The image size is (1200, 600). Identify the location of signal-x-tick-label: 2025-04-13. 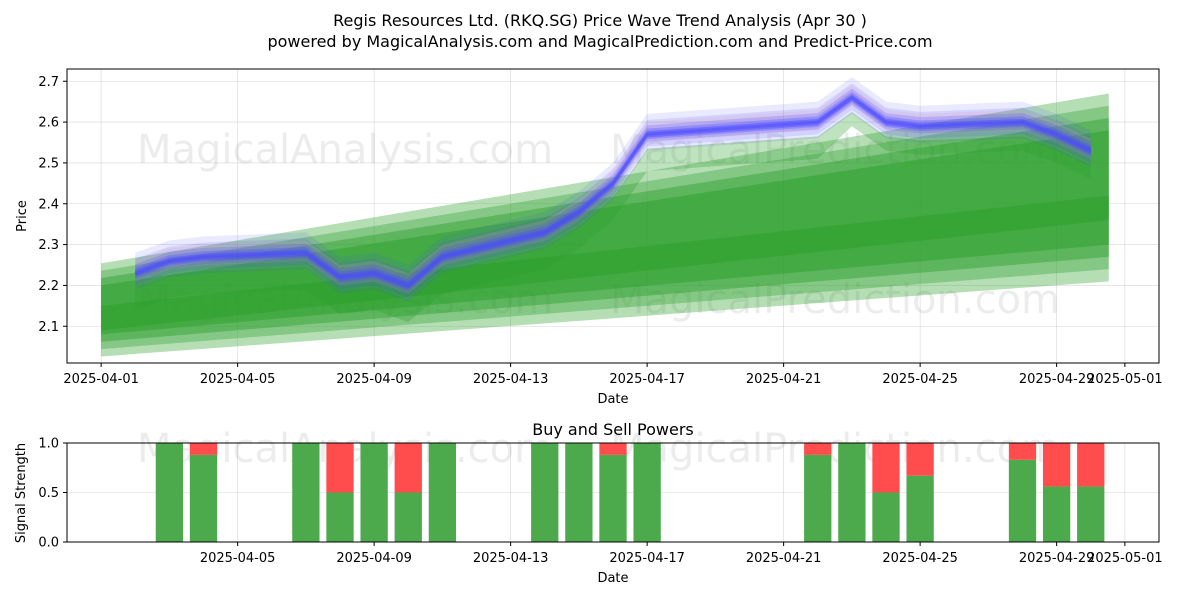
(511, 558).